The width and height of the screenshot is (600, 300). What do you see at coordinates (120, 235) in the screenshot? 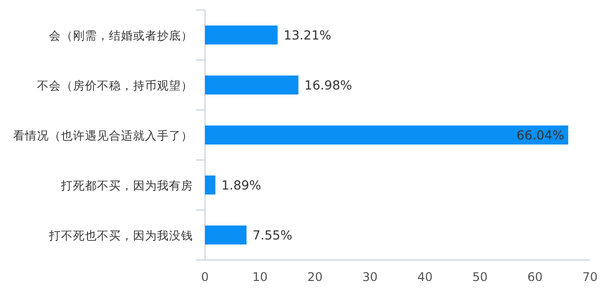
I see `y-tick-label: 打不死也不买，因为我没钱` at bounding box center [120, 235].